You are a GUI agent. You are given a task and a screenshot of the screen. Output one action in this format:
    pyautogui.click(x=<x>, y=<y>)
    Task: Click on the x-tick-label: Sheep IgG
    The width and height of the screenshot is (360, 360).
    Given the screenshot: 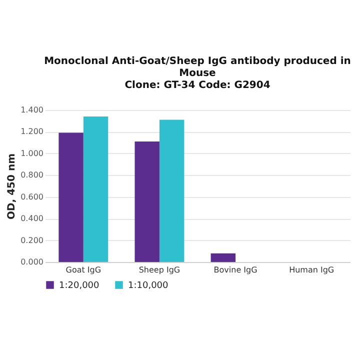 What is the action you would take?
    pyautogui.click(x=159, y=270)
    